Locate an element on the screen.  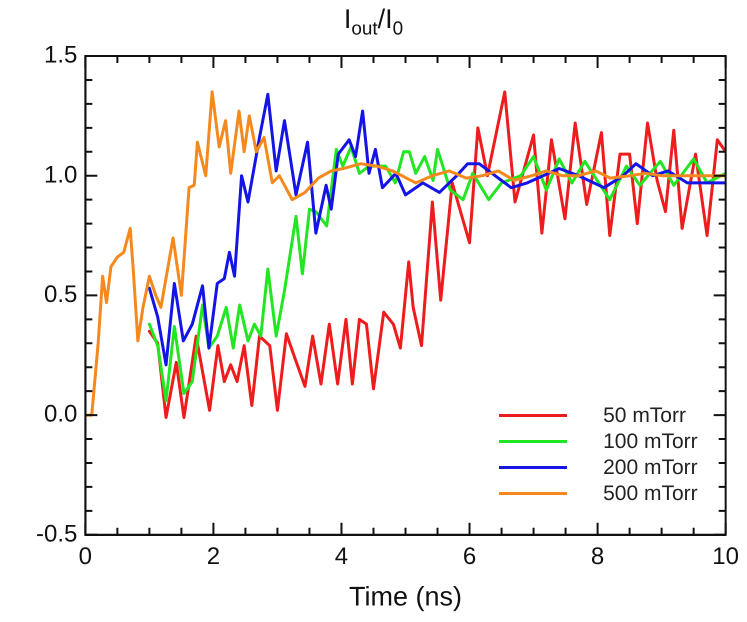
x-tick-label: 8 is located at coordinates (597, 556).